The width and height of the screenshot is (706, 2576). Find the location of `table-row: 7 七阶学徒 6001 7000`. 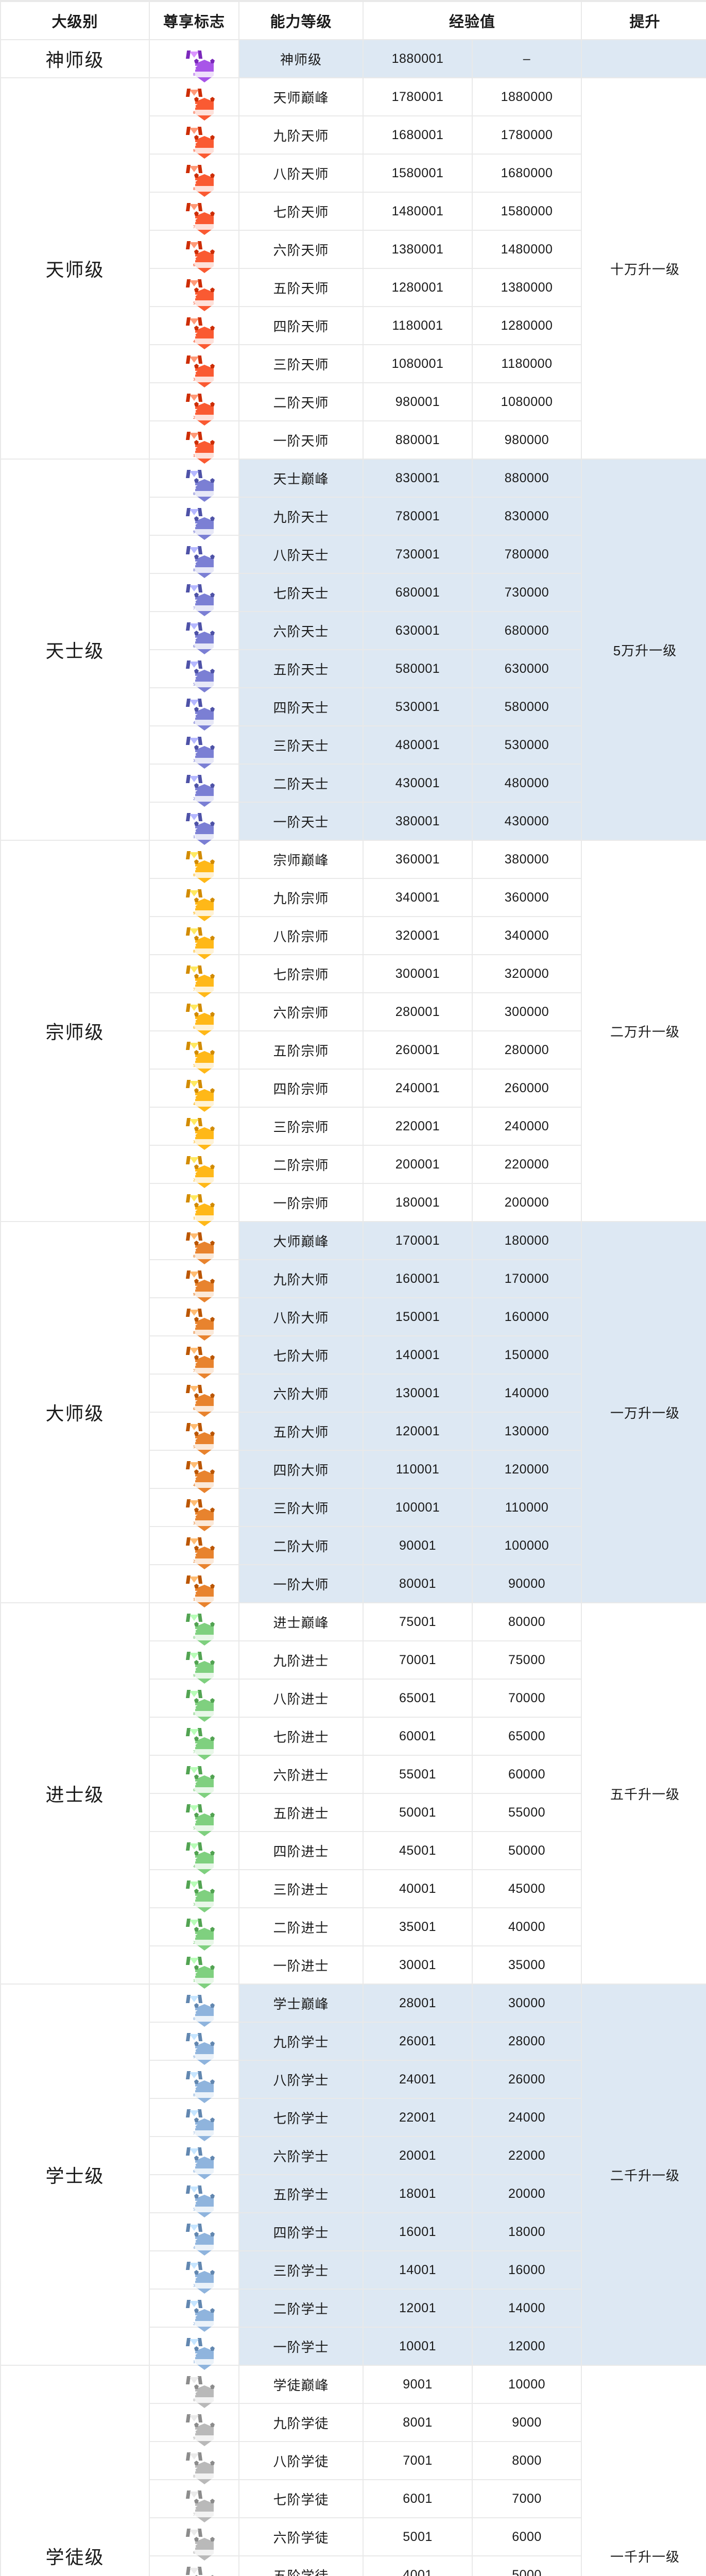

table-row: 7 七阶学徒 6001 7000 is located at coordinates (353, 2501).